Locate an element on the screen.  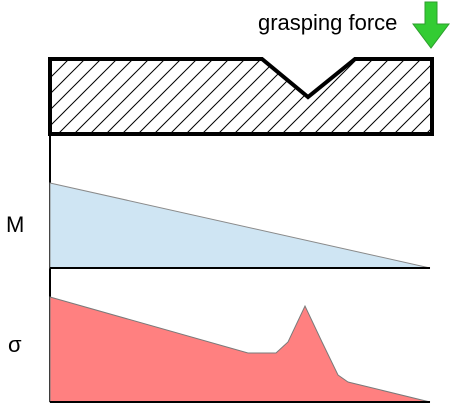
moment-label: M is located at coordinates (15, 224).